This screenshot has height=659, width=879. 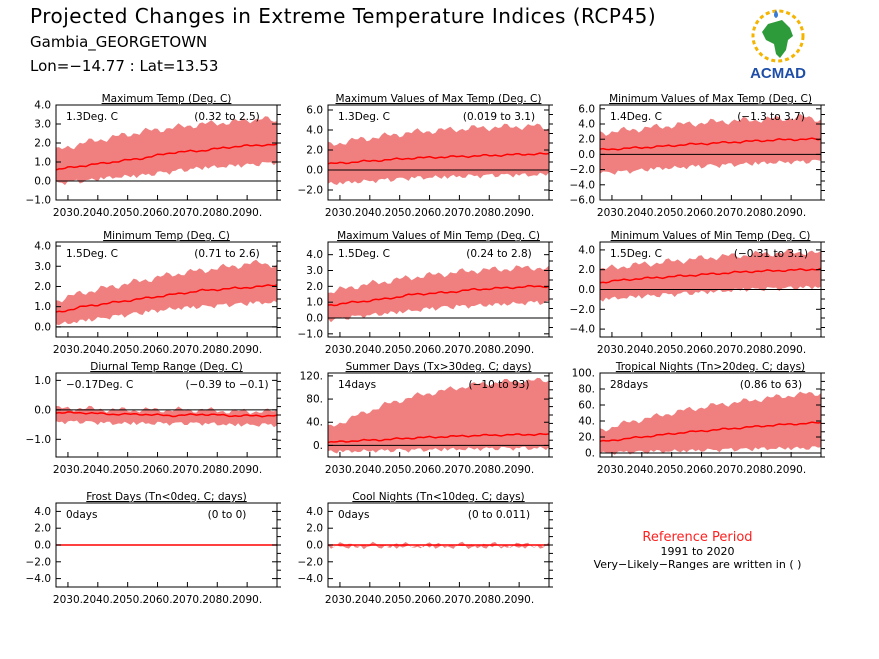 I want to click on likely-range-label: (−0.39 to −0.1), so click(x=226, y=385).